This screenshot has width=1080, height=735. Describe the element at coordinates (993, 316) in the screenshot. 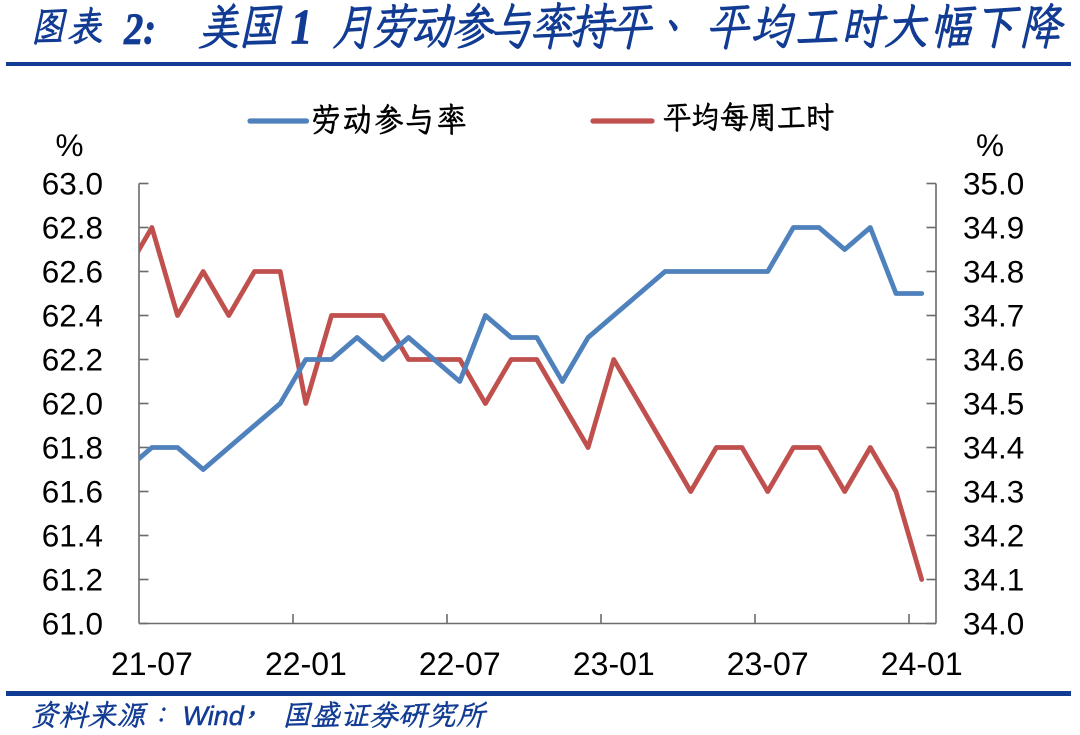

I see `svg-text: 34.7` at that location.